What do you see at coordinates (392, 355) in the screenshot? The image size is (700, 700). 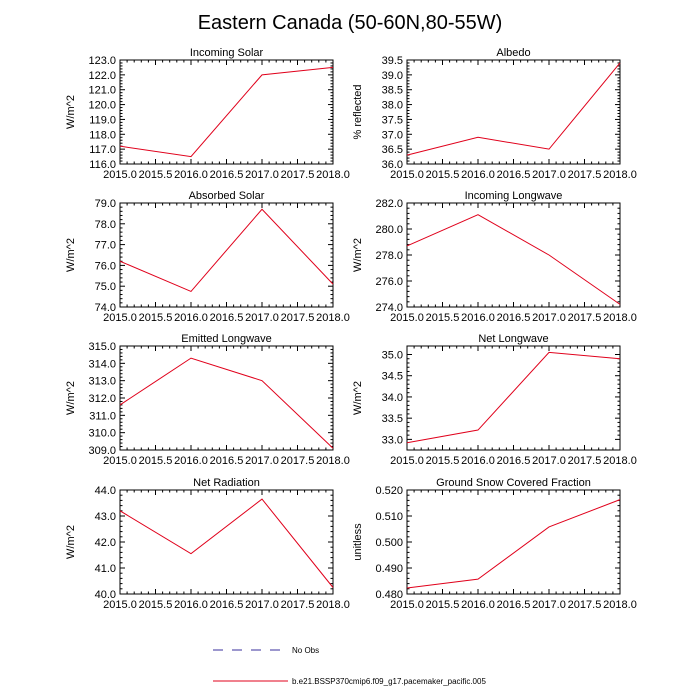 I see `y-tick-label: 35.0` at bounding box center [392, 355].